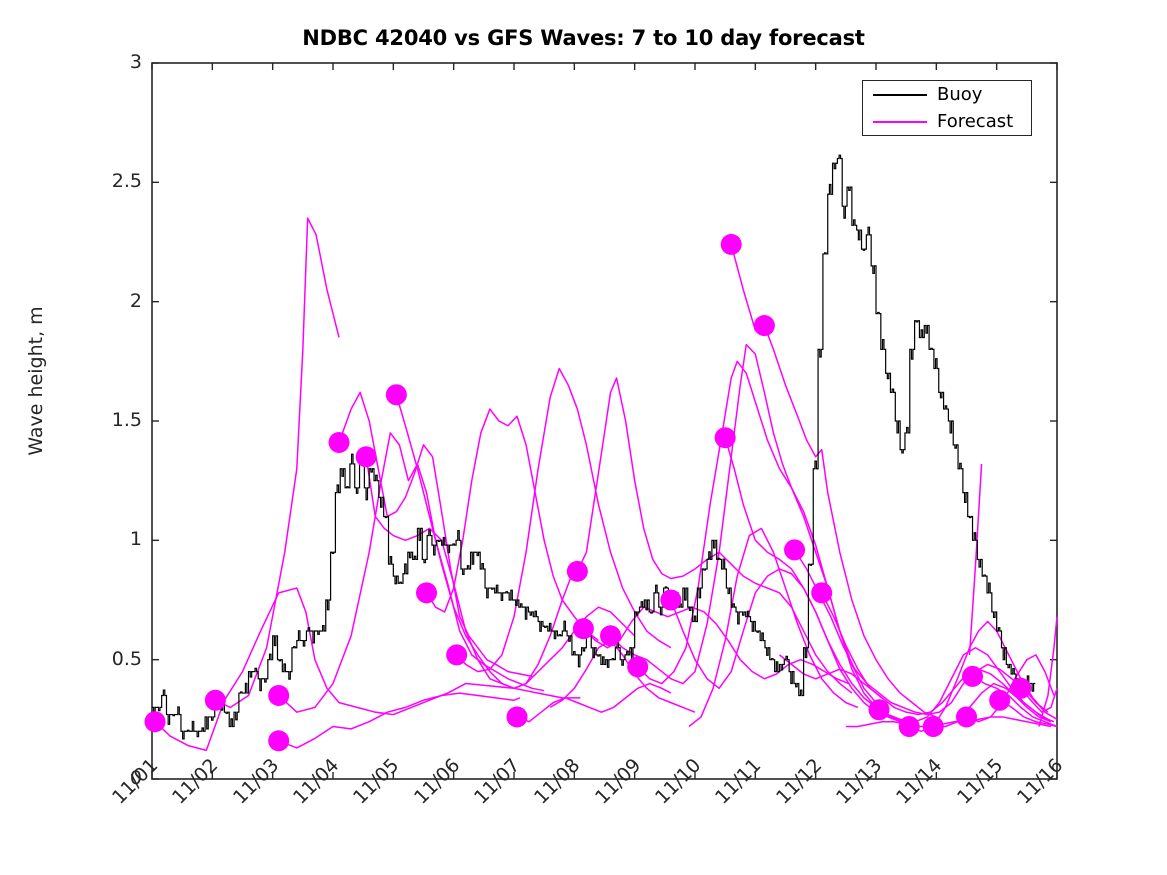  What do you see at coordinates (126, 181) in the screenshot?
I see `y-tick-label: 2.5` at bounding box center [126, 181].